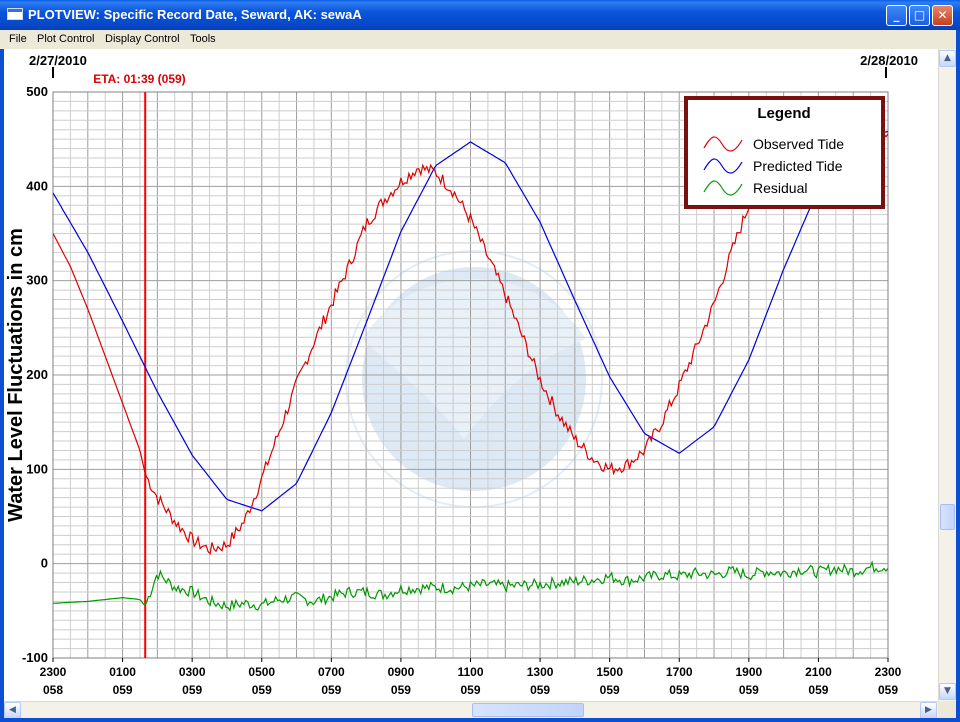  What do you see at coordinates (58, 60) in the screenshot?
I see `start-date-label: 2/27/2010` at bounding box center [58, 60].